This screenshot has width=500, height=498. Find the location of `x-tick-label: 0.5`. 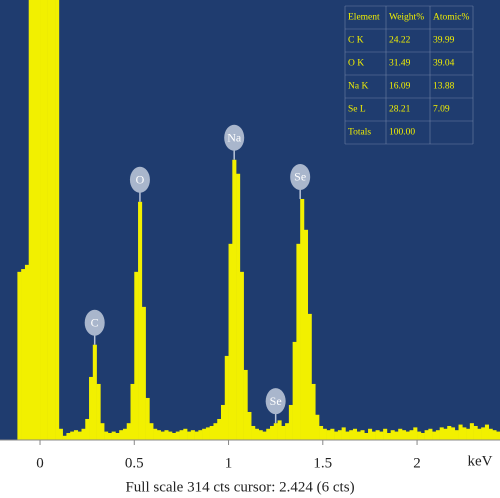

x-tick-label: 0.5 is located at coordinates (134, 463).